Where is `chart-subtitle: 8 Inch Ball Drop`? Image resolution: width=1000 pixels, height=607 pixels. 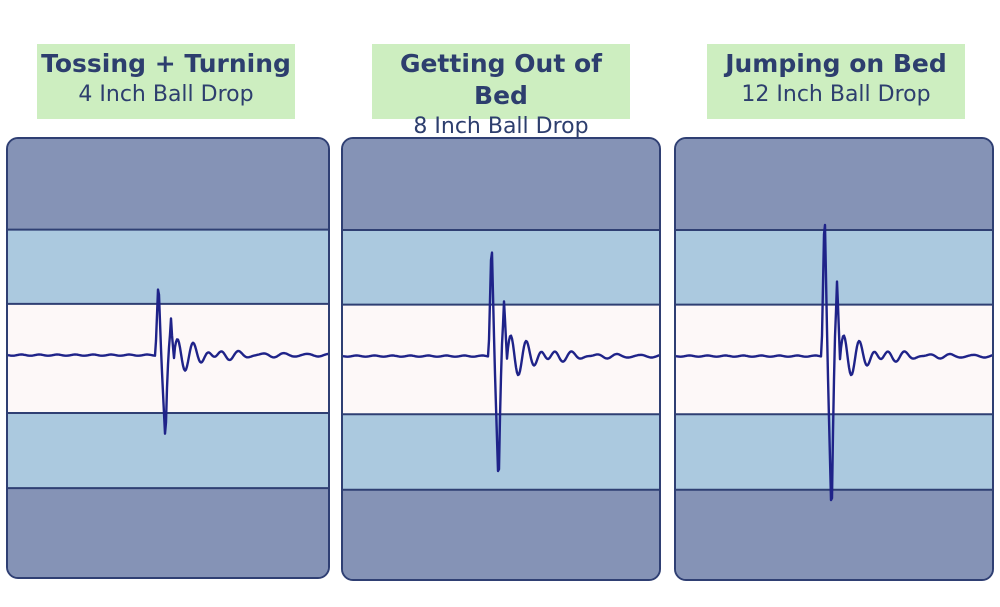 chart-subtitle: 8 Inch Ball Drop is located at coordinates (501, 126).